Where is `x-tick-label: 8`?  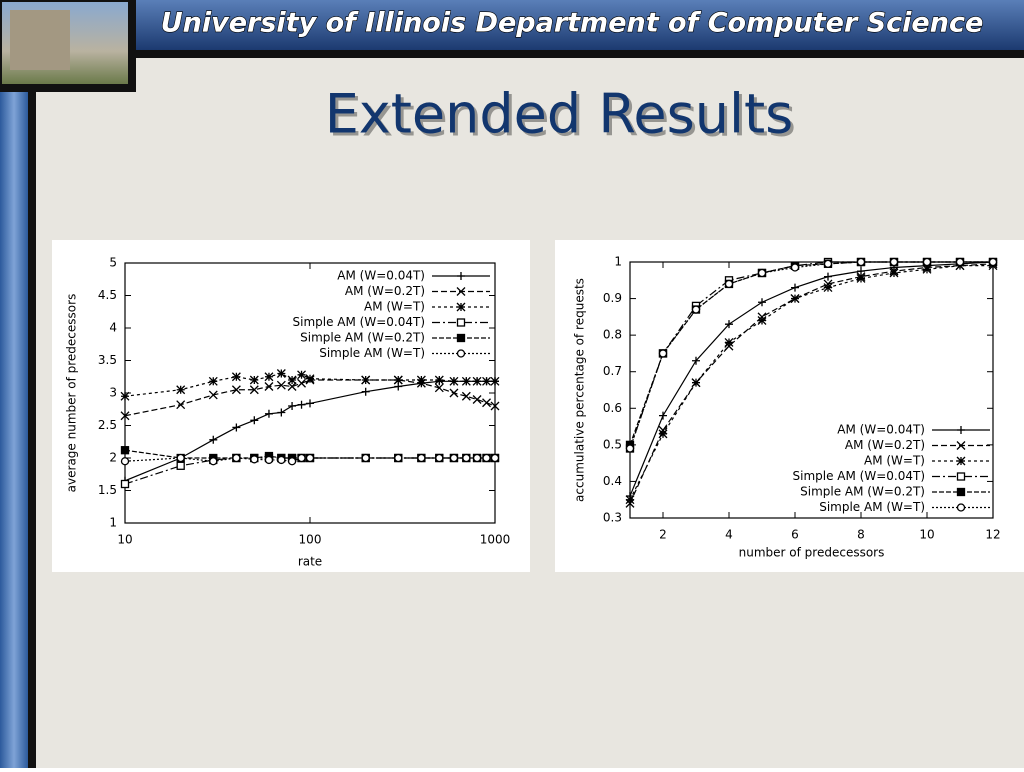 x-tick-label: 8 is located at coordinates (861, 535).